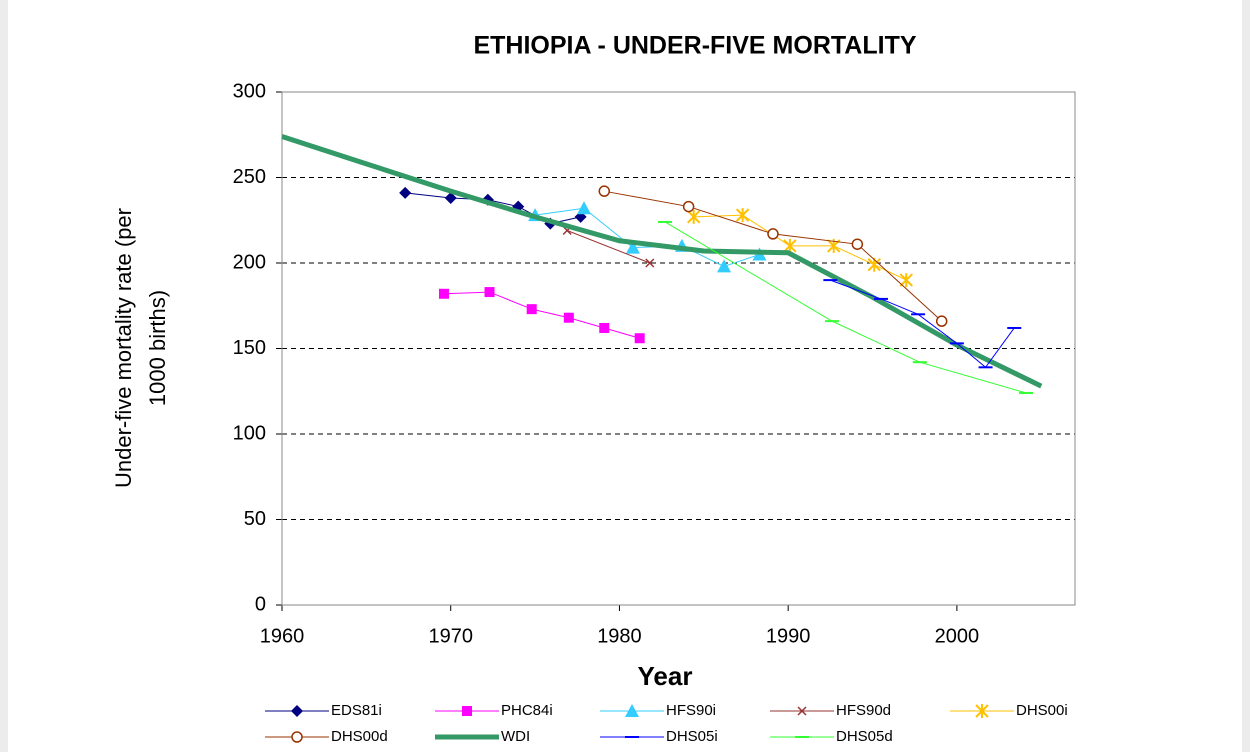  I want to click on legend-item: DHS00d, so click(326, 736).